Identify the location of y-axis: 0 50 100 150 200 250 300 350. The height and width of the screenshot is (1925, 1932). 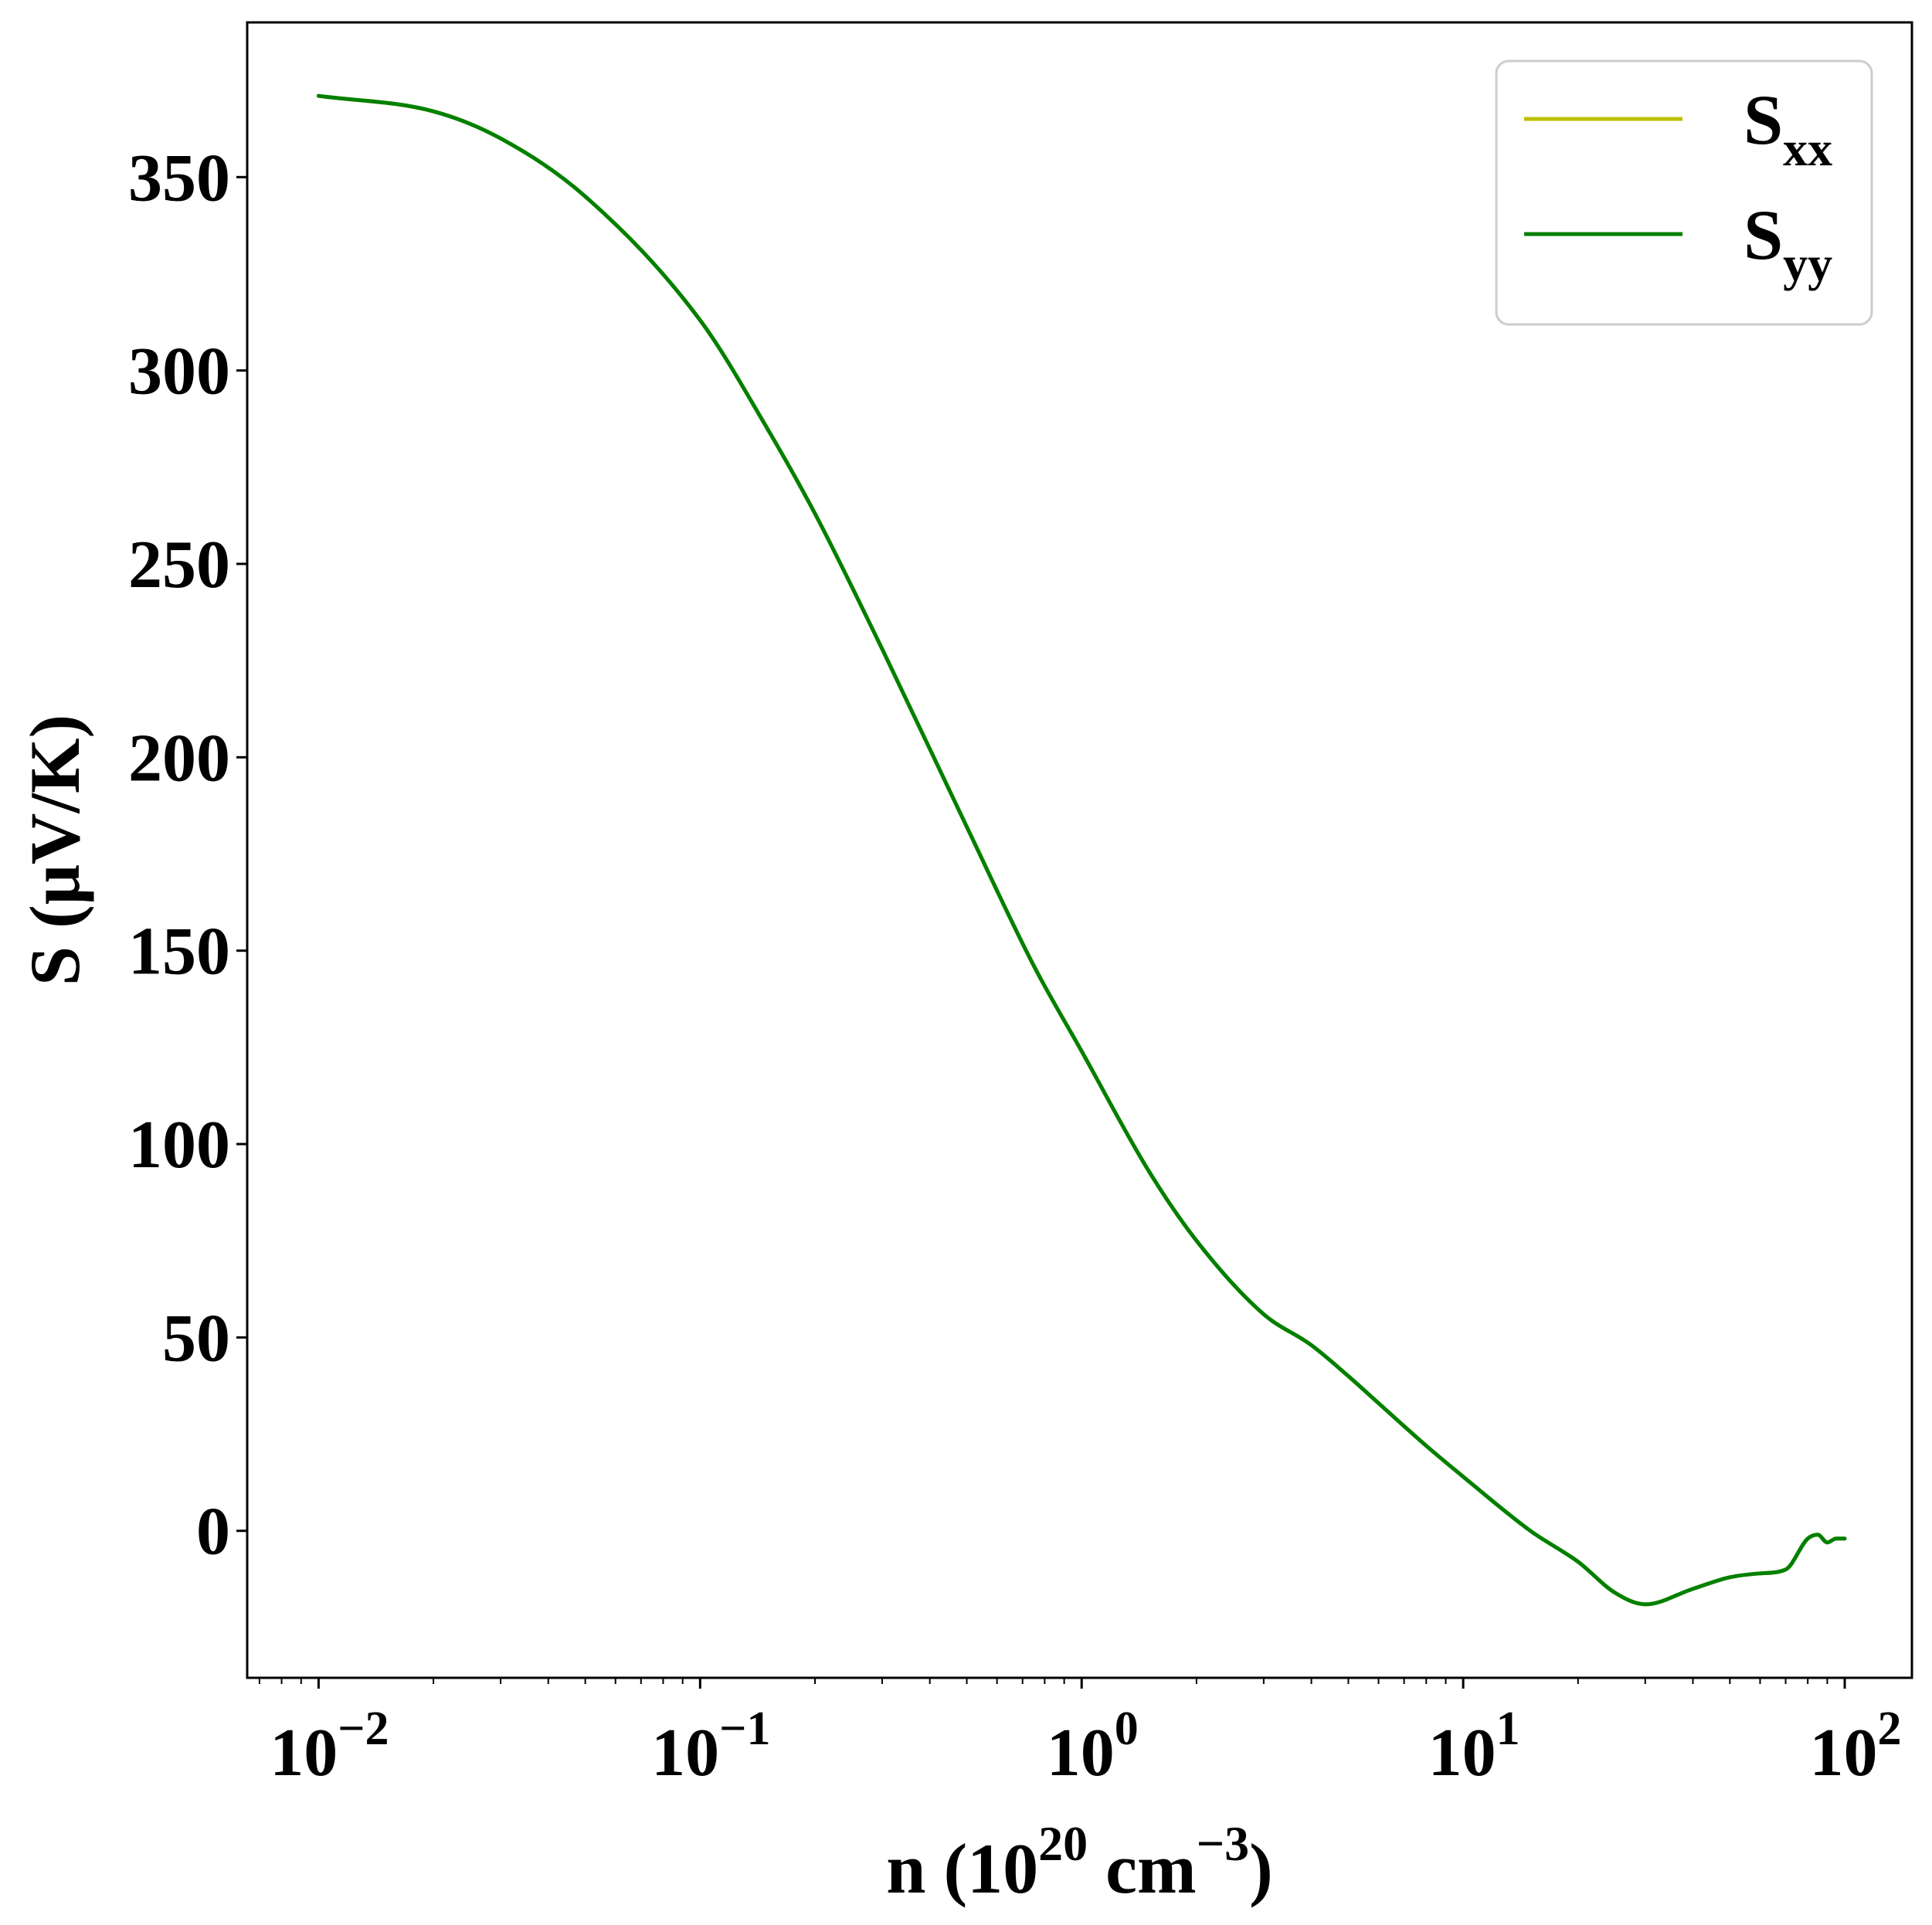
(188, 856).